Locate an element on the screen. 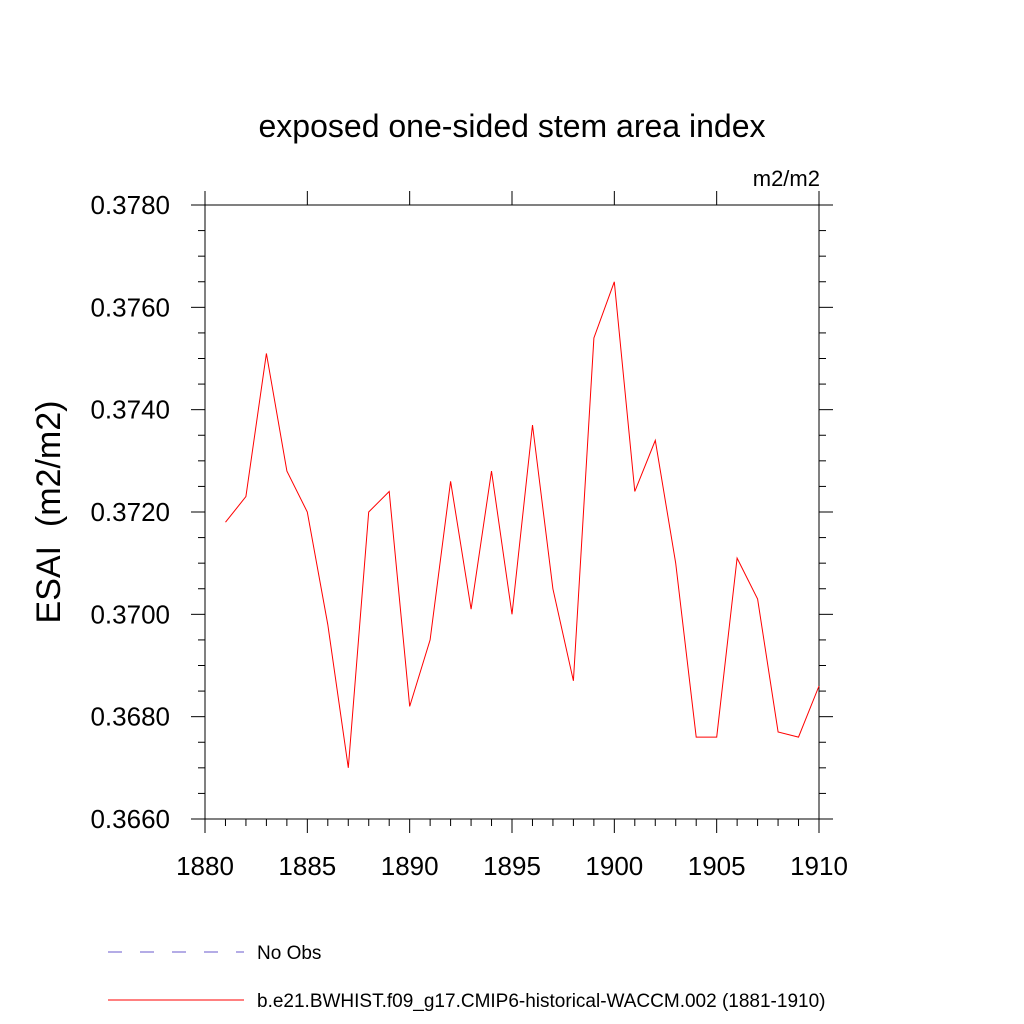 Image resolution: width=1024 pixels, height=1024 pixels. y-tick-label: 0.3720 is located at coordinates (130, 512).